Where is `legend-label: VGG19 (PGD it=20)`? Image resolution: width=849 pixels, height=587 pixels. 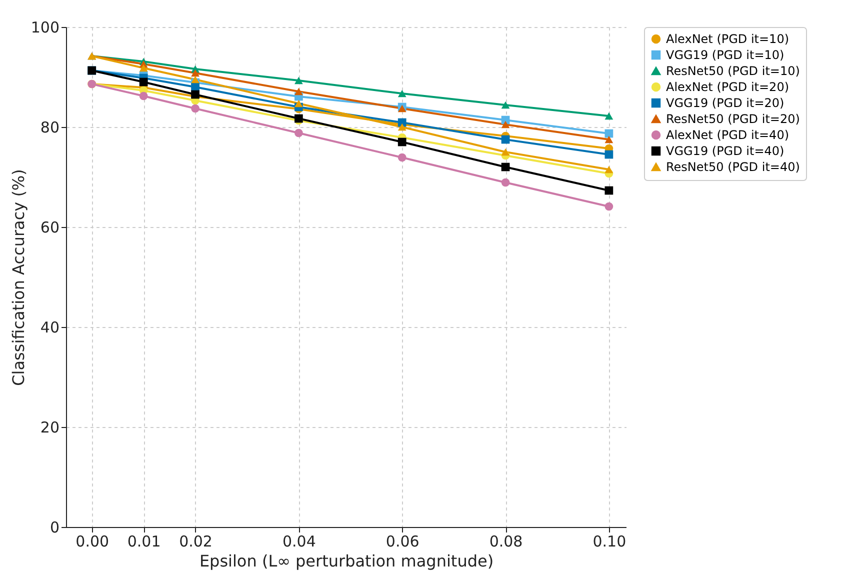
legend-label: VGG19 (PGD it=20) is located at coordinates (725, 103).